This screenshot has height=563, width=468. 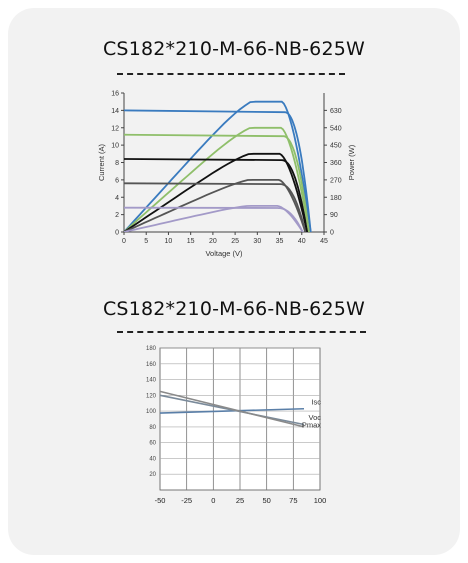 What do you see at coordinates (115, 146) in the screenshot?
I see `y-tick-label: 10` at bounding box center [115, 146].